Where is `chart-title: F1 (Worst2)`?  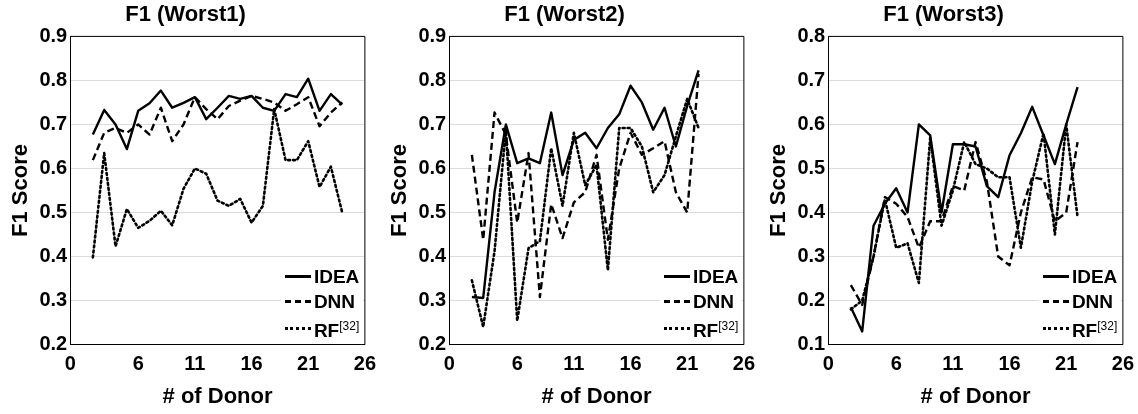
chart-title: F1 (Worst2) is located at coordinates (564, 14).